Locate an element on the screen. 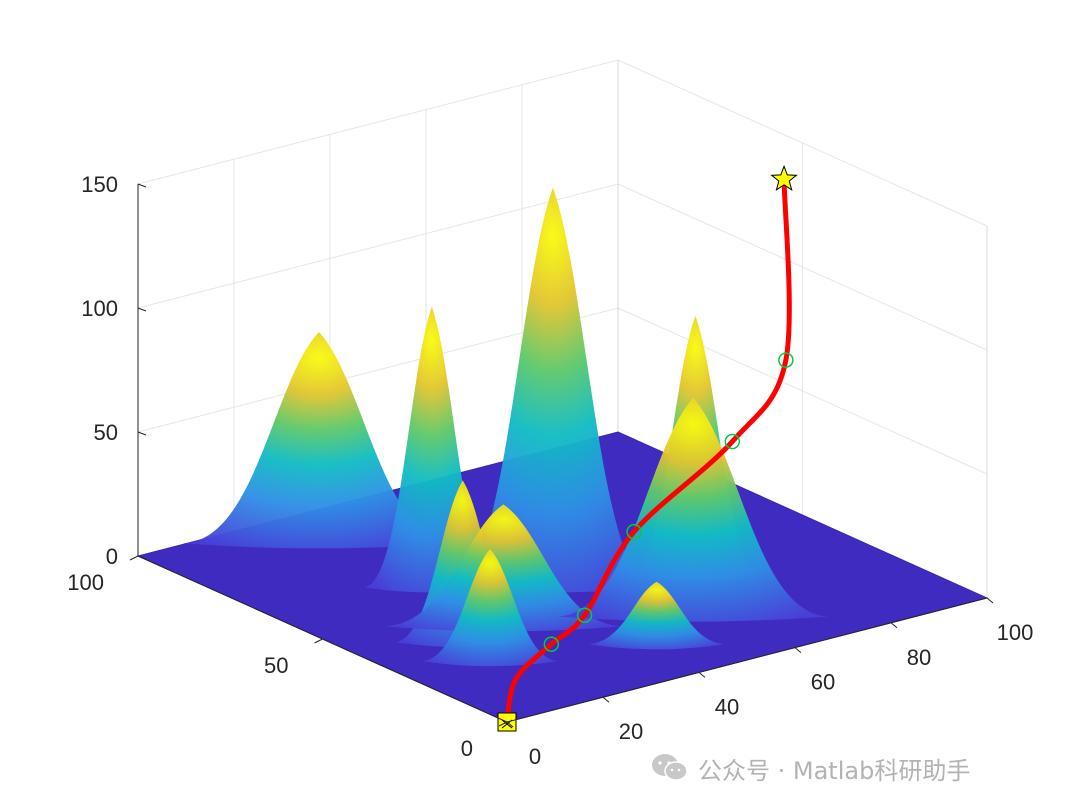 Image resolution: width=1080 pixels, height=811 pixels. wechat-icon is located at coordinates (670, 767).